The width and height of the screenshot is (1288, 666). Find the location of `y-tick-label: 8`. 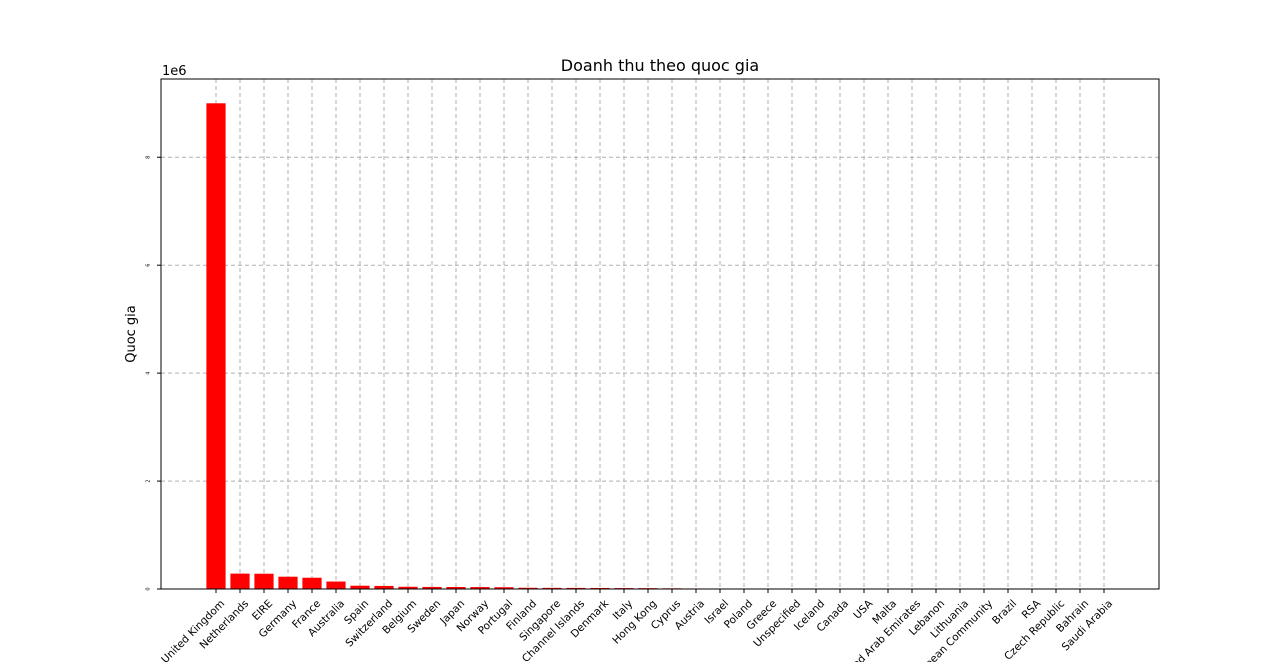

y-tick-label: 8 is located at coordinates (149, 157).